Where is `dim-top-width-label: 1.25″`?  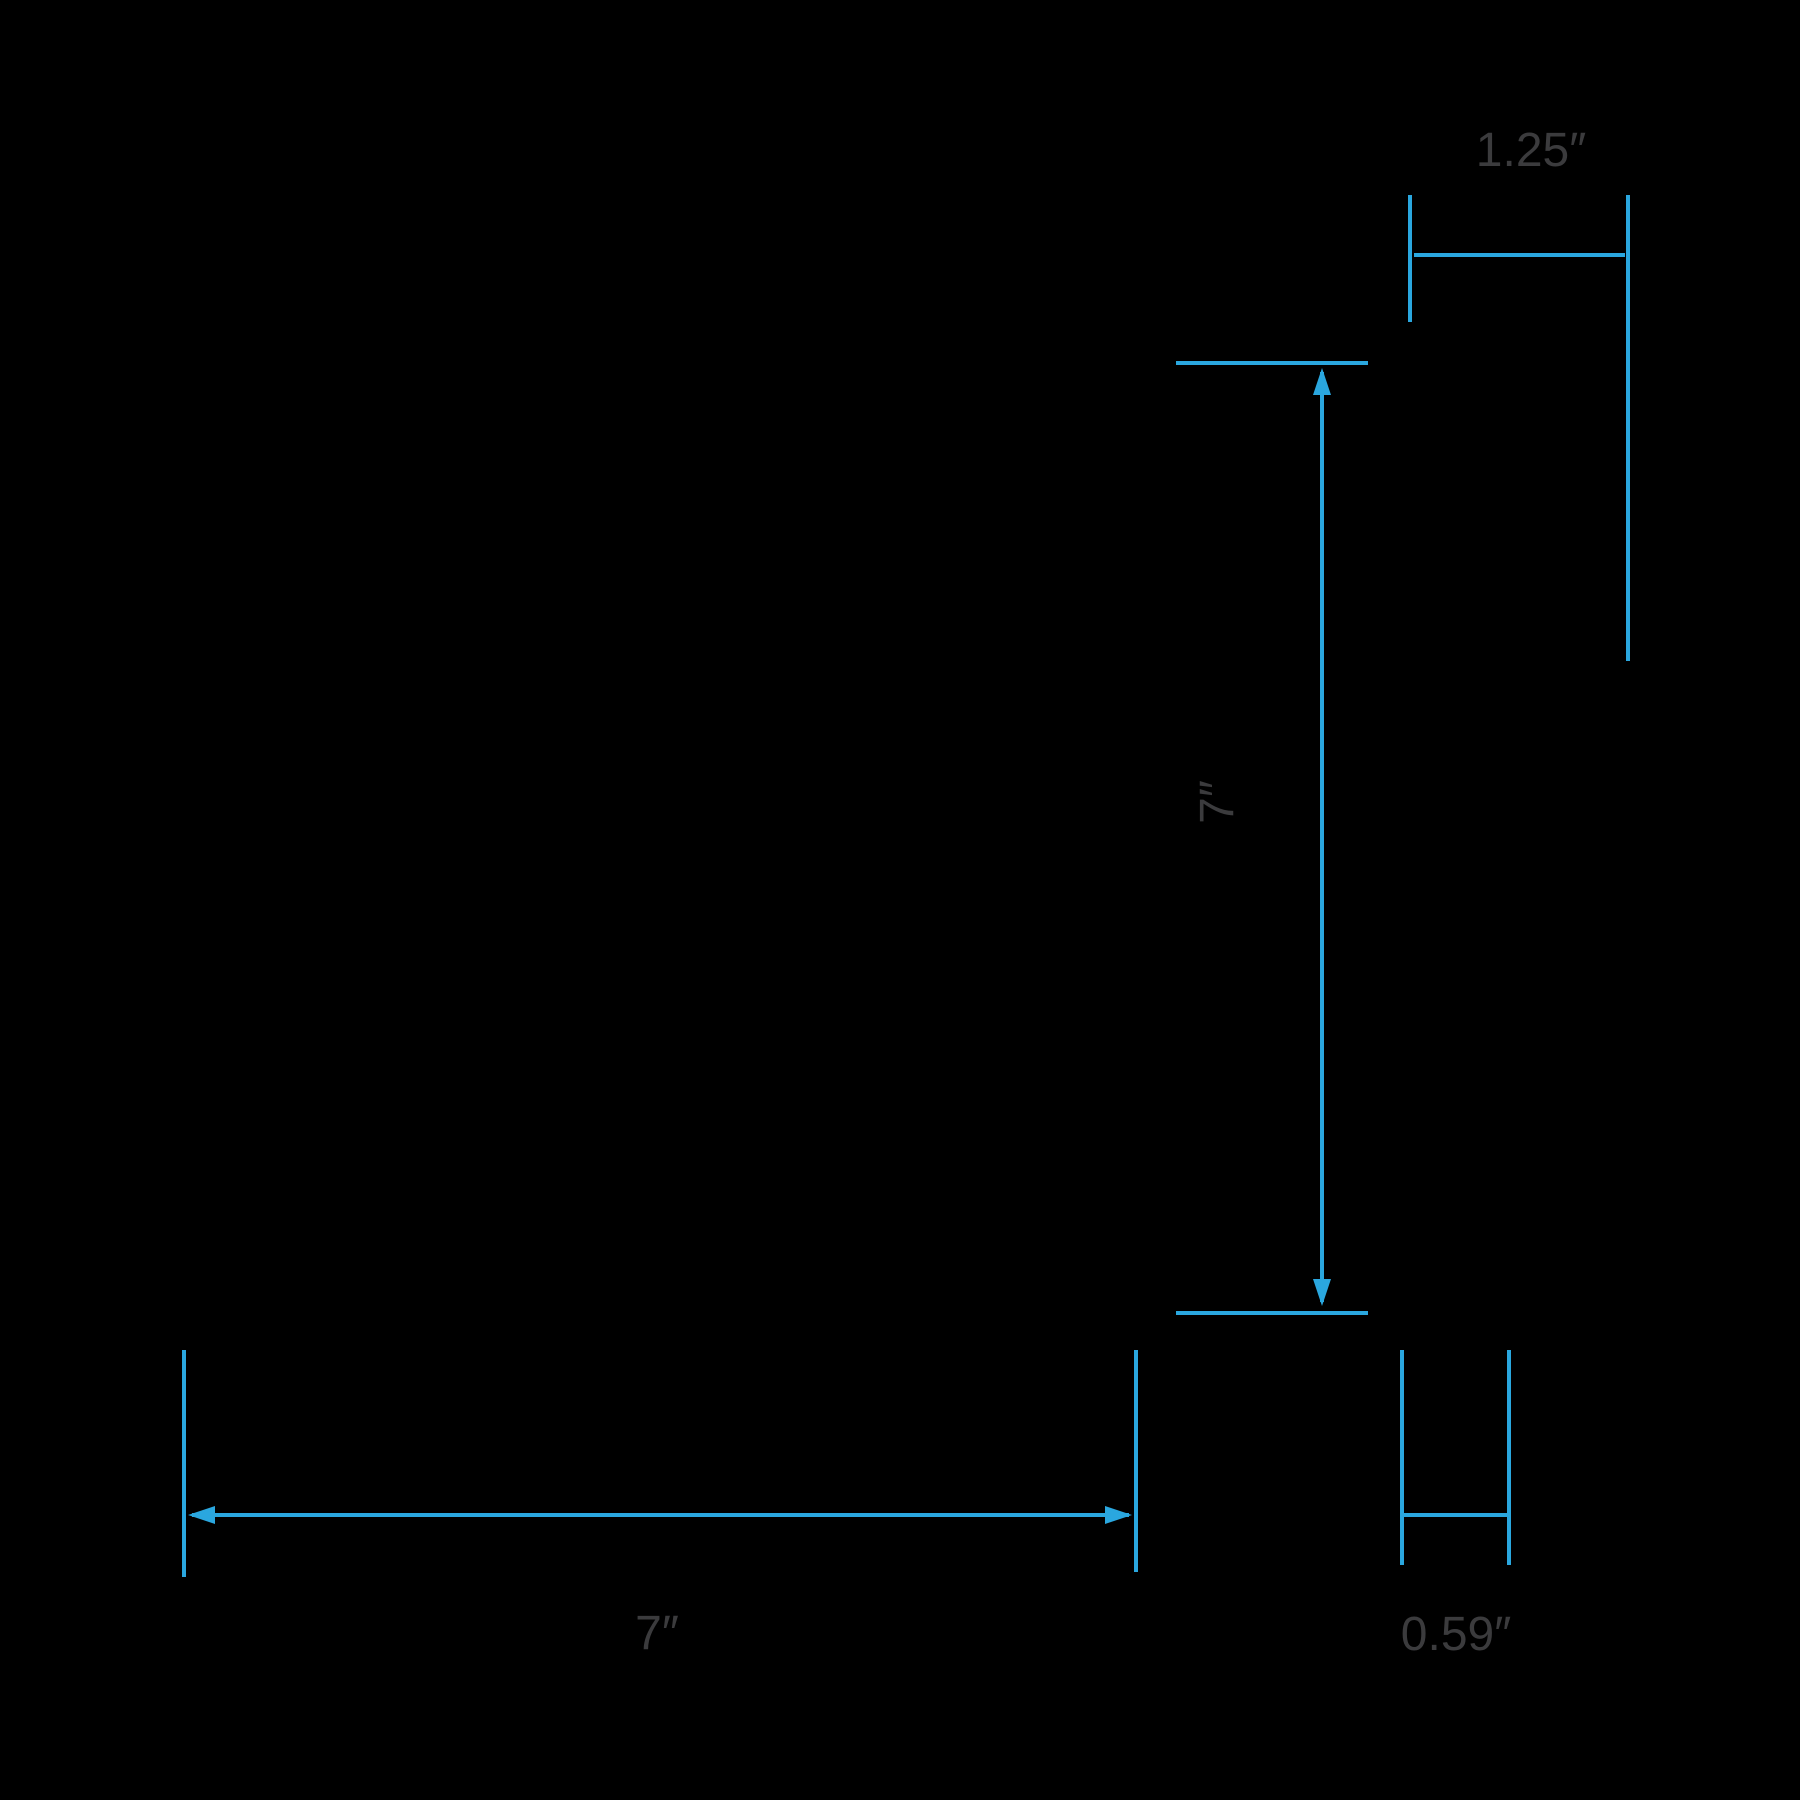
dim-top-width-label: 1.25″ is located at coordinates (1531, 150).